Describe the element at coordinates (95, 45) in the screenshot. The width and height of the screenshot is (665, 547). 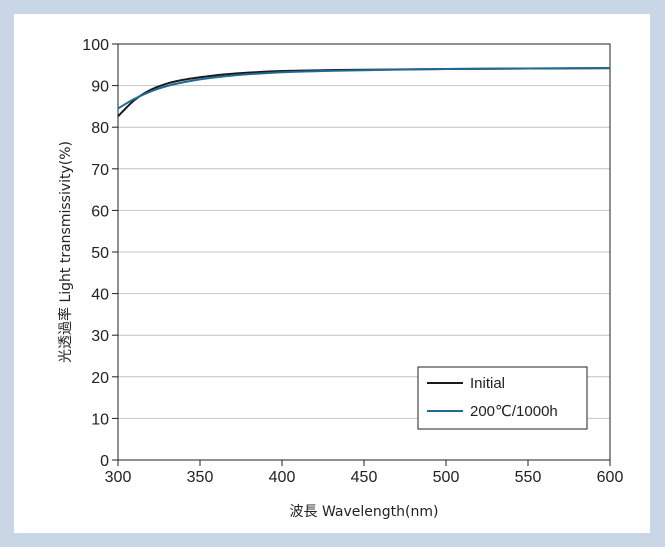
I see `y-tick-label-100: 100` at that location.